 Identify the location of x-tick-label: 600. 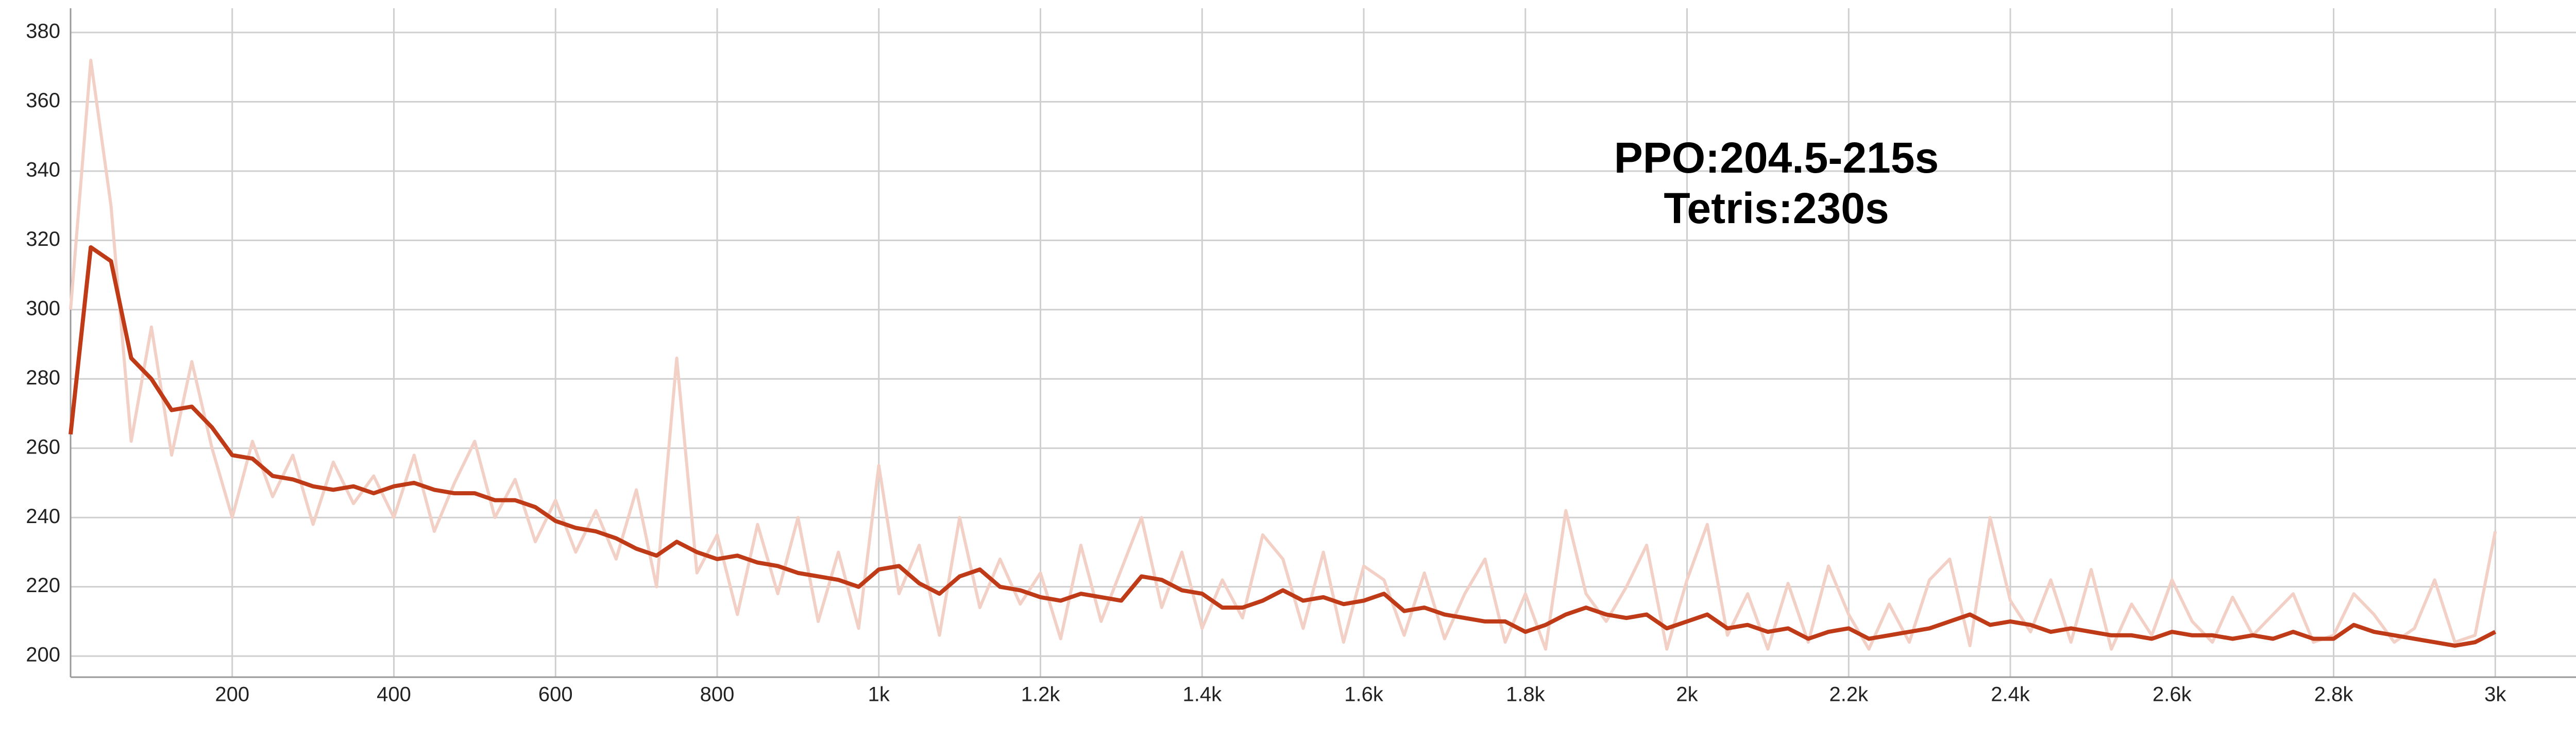
(555, 694).